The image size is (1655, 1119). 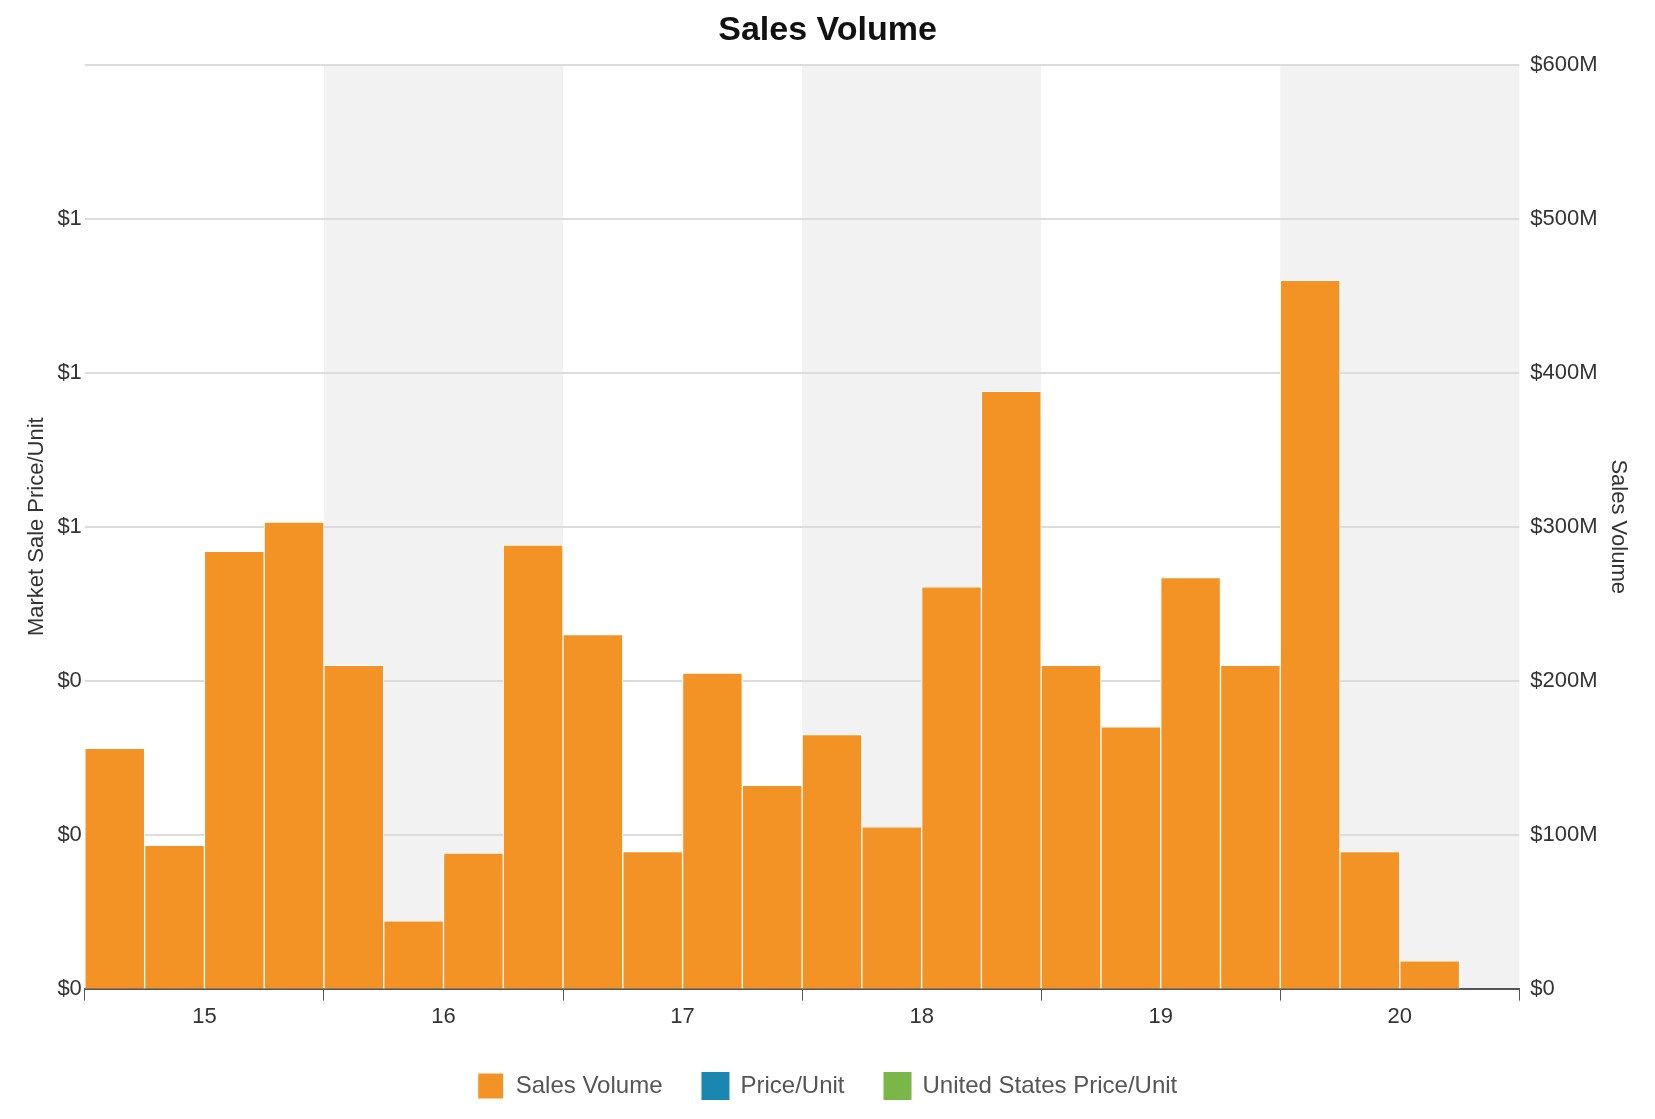 I want to click on y2-tick-label: $100M, so click(x=1564, y=833).